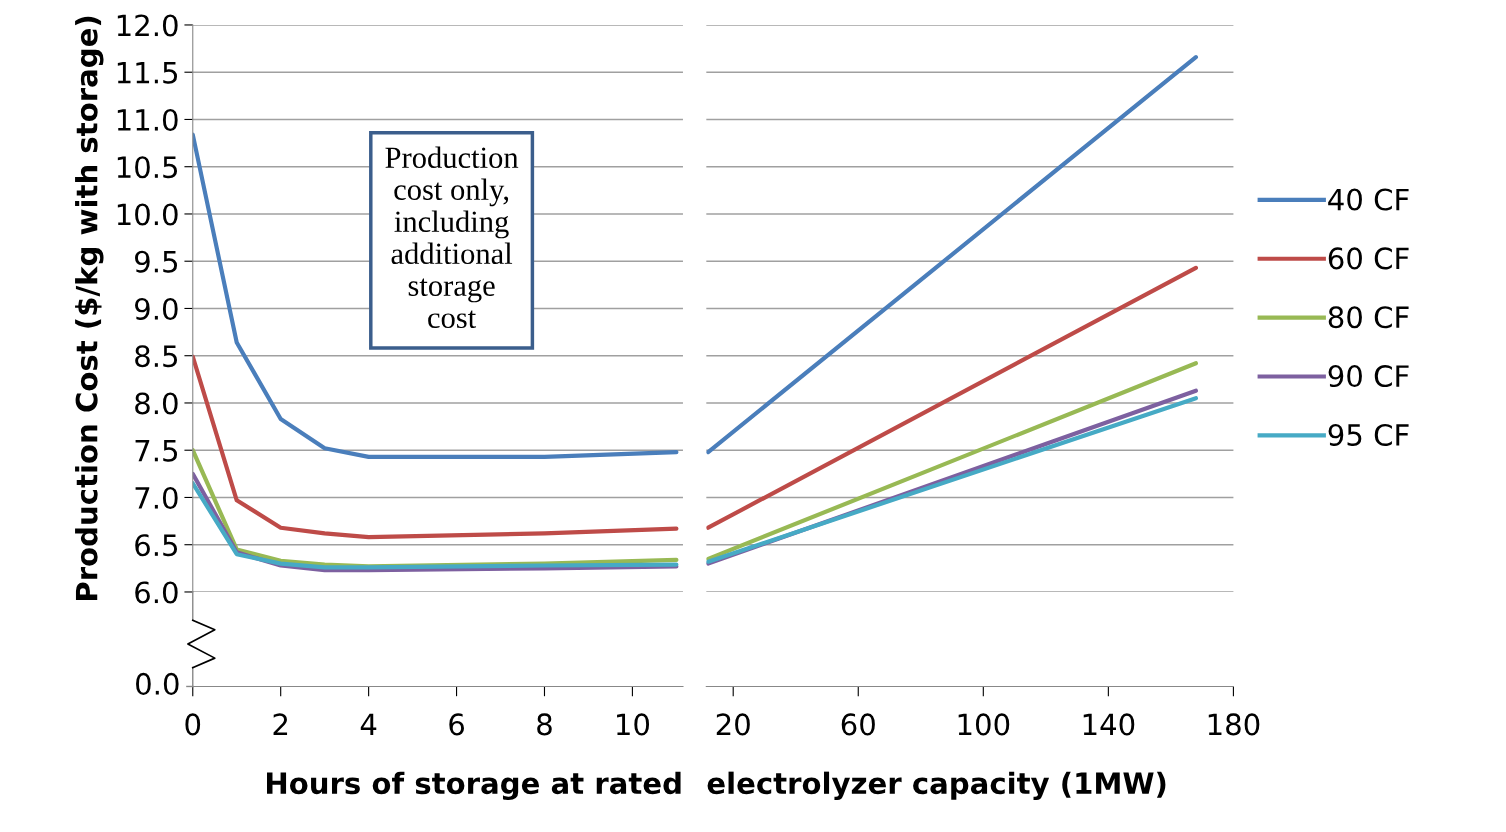 Image resolution: width=1506 pixels, height=832 pixels. What do you see at coordinates (1368, 317) in the screenshot?
I see `legend-label: 80 CF` at bounding box center [1368, 317].